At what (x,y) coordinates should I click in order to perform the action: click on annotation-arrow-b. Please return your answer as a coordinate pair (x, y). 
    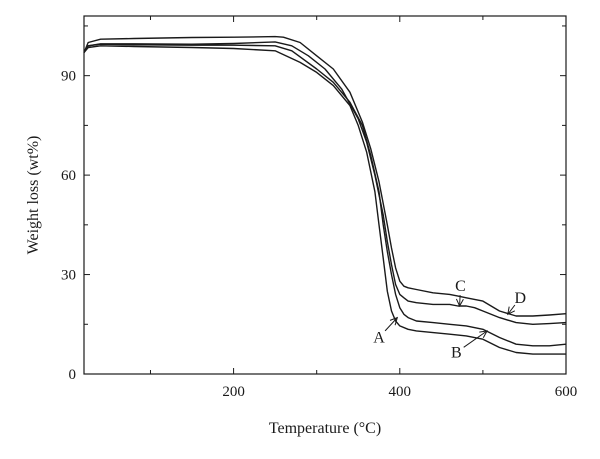
    Looking at the image, I should click on (475, 339).